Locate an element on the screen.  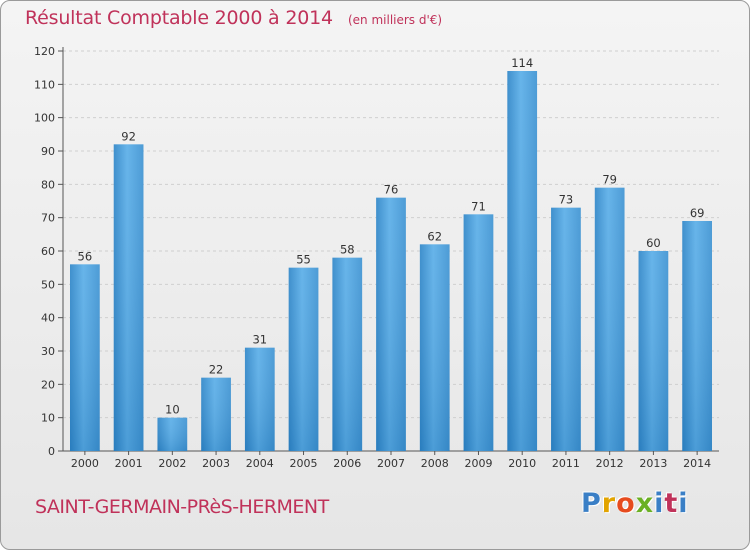
data-label: 60 is located at coordinates (653, 243).